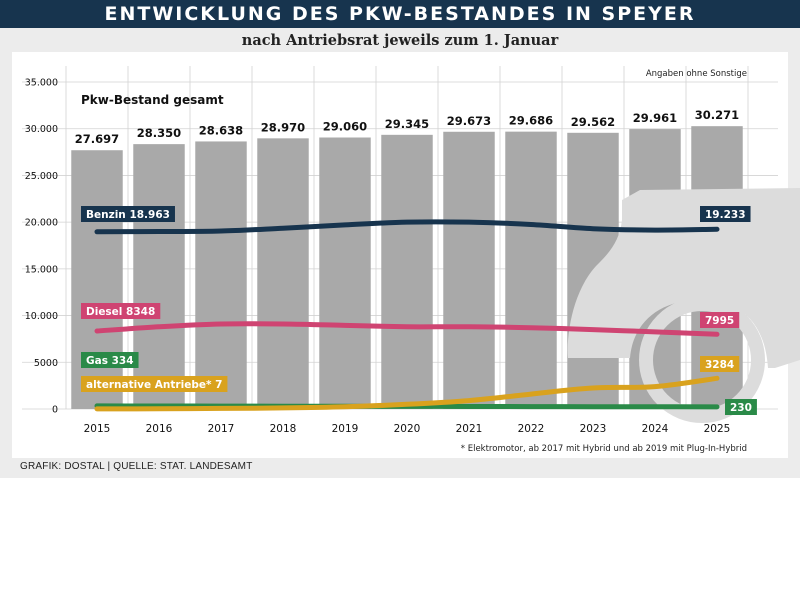 Image resolution: width=800 pixels, height=608 pixels. Describe the element at coordinates (41, 176) in the screenshot. I see `y-tick-label: 25.000` at that location.